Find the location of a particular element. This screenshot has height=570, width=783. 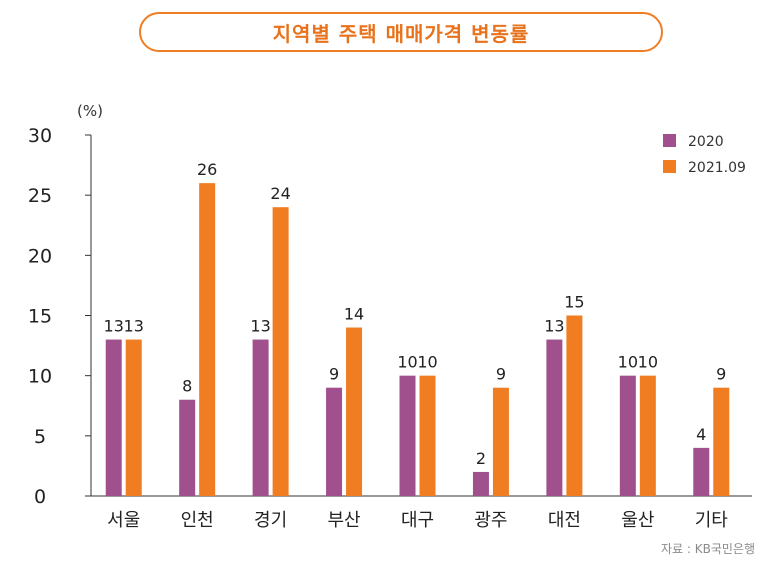

legend: 2020 2021.09 is located at coordinates (704, 155).